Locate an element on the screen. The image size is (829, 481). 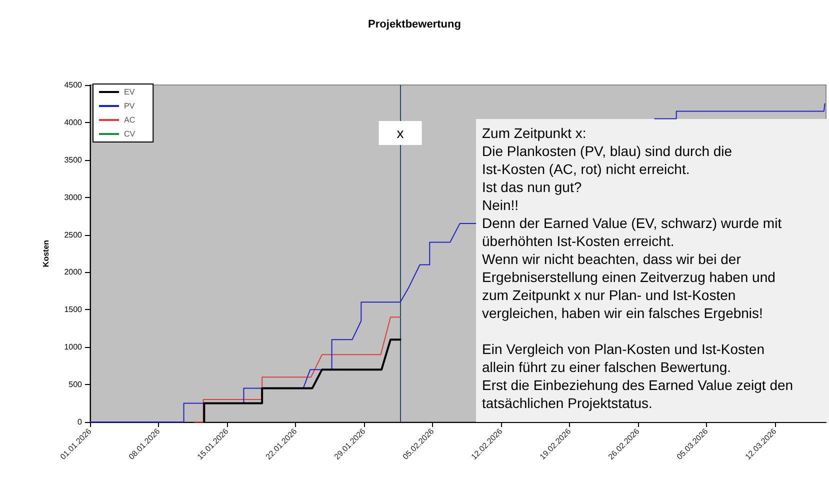
legend-label: CV is located at coordinates (130, 134).